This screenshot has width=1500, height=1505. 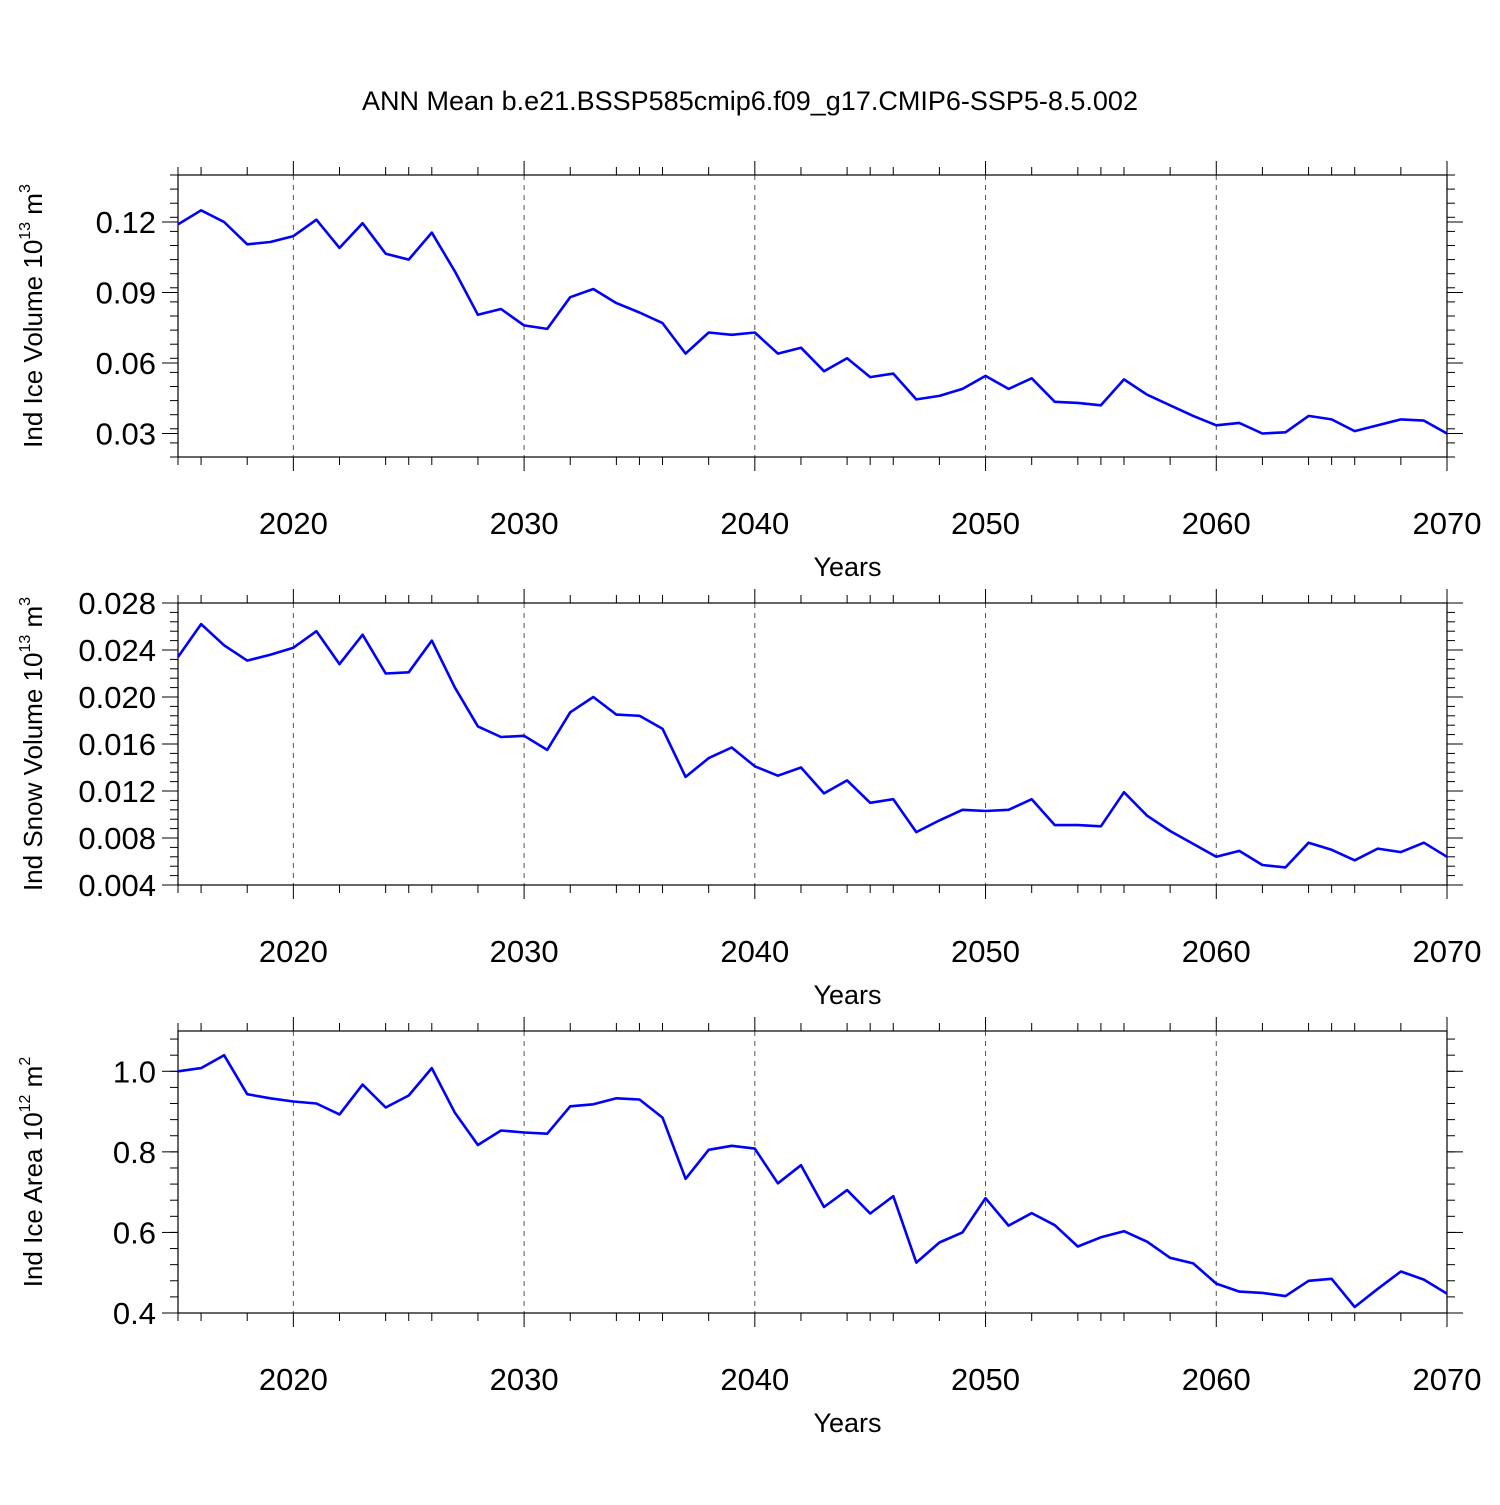 I want to click on y-tick-label: 0.4, so click(x=134, y=1313).